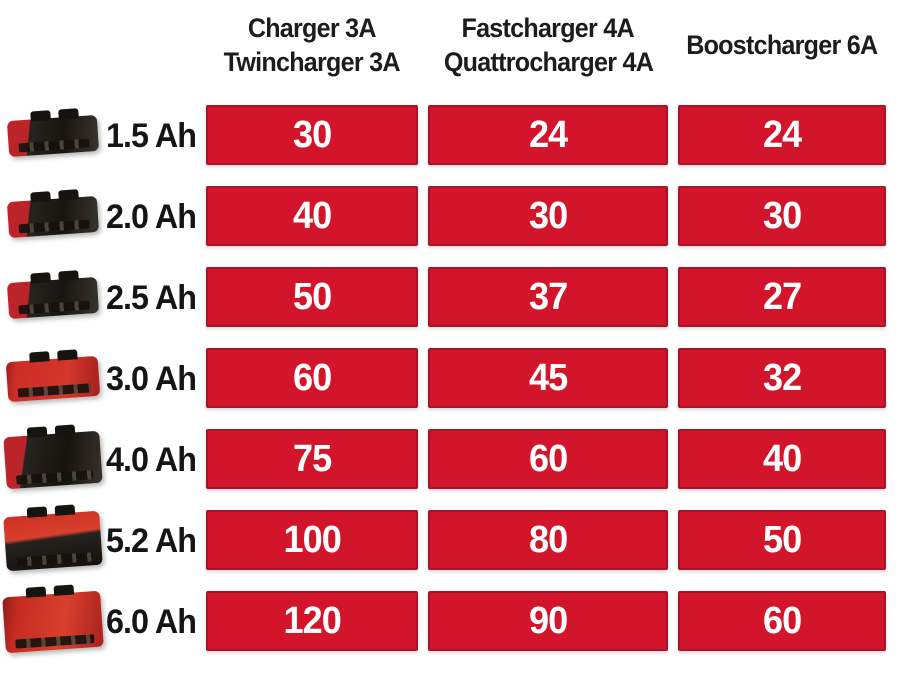  I want to click on table-row-header: 3.0 Ah, so click(98, 379).